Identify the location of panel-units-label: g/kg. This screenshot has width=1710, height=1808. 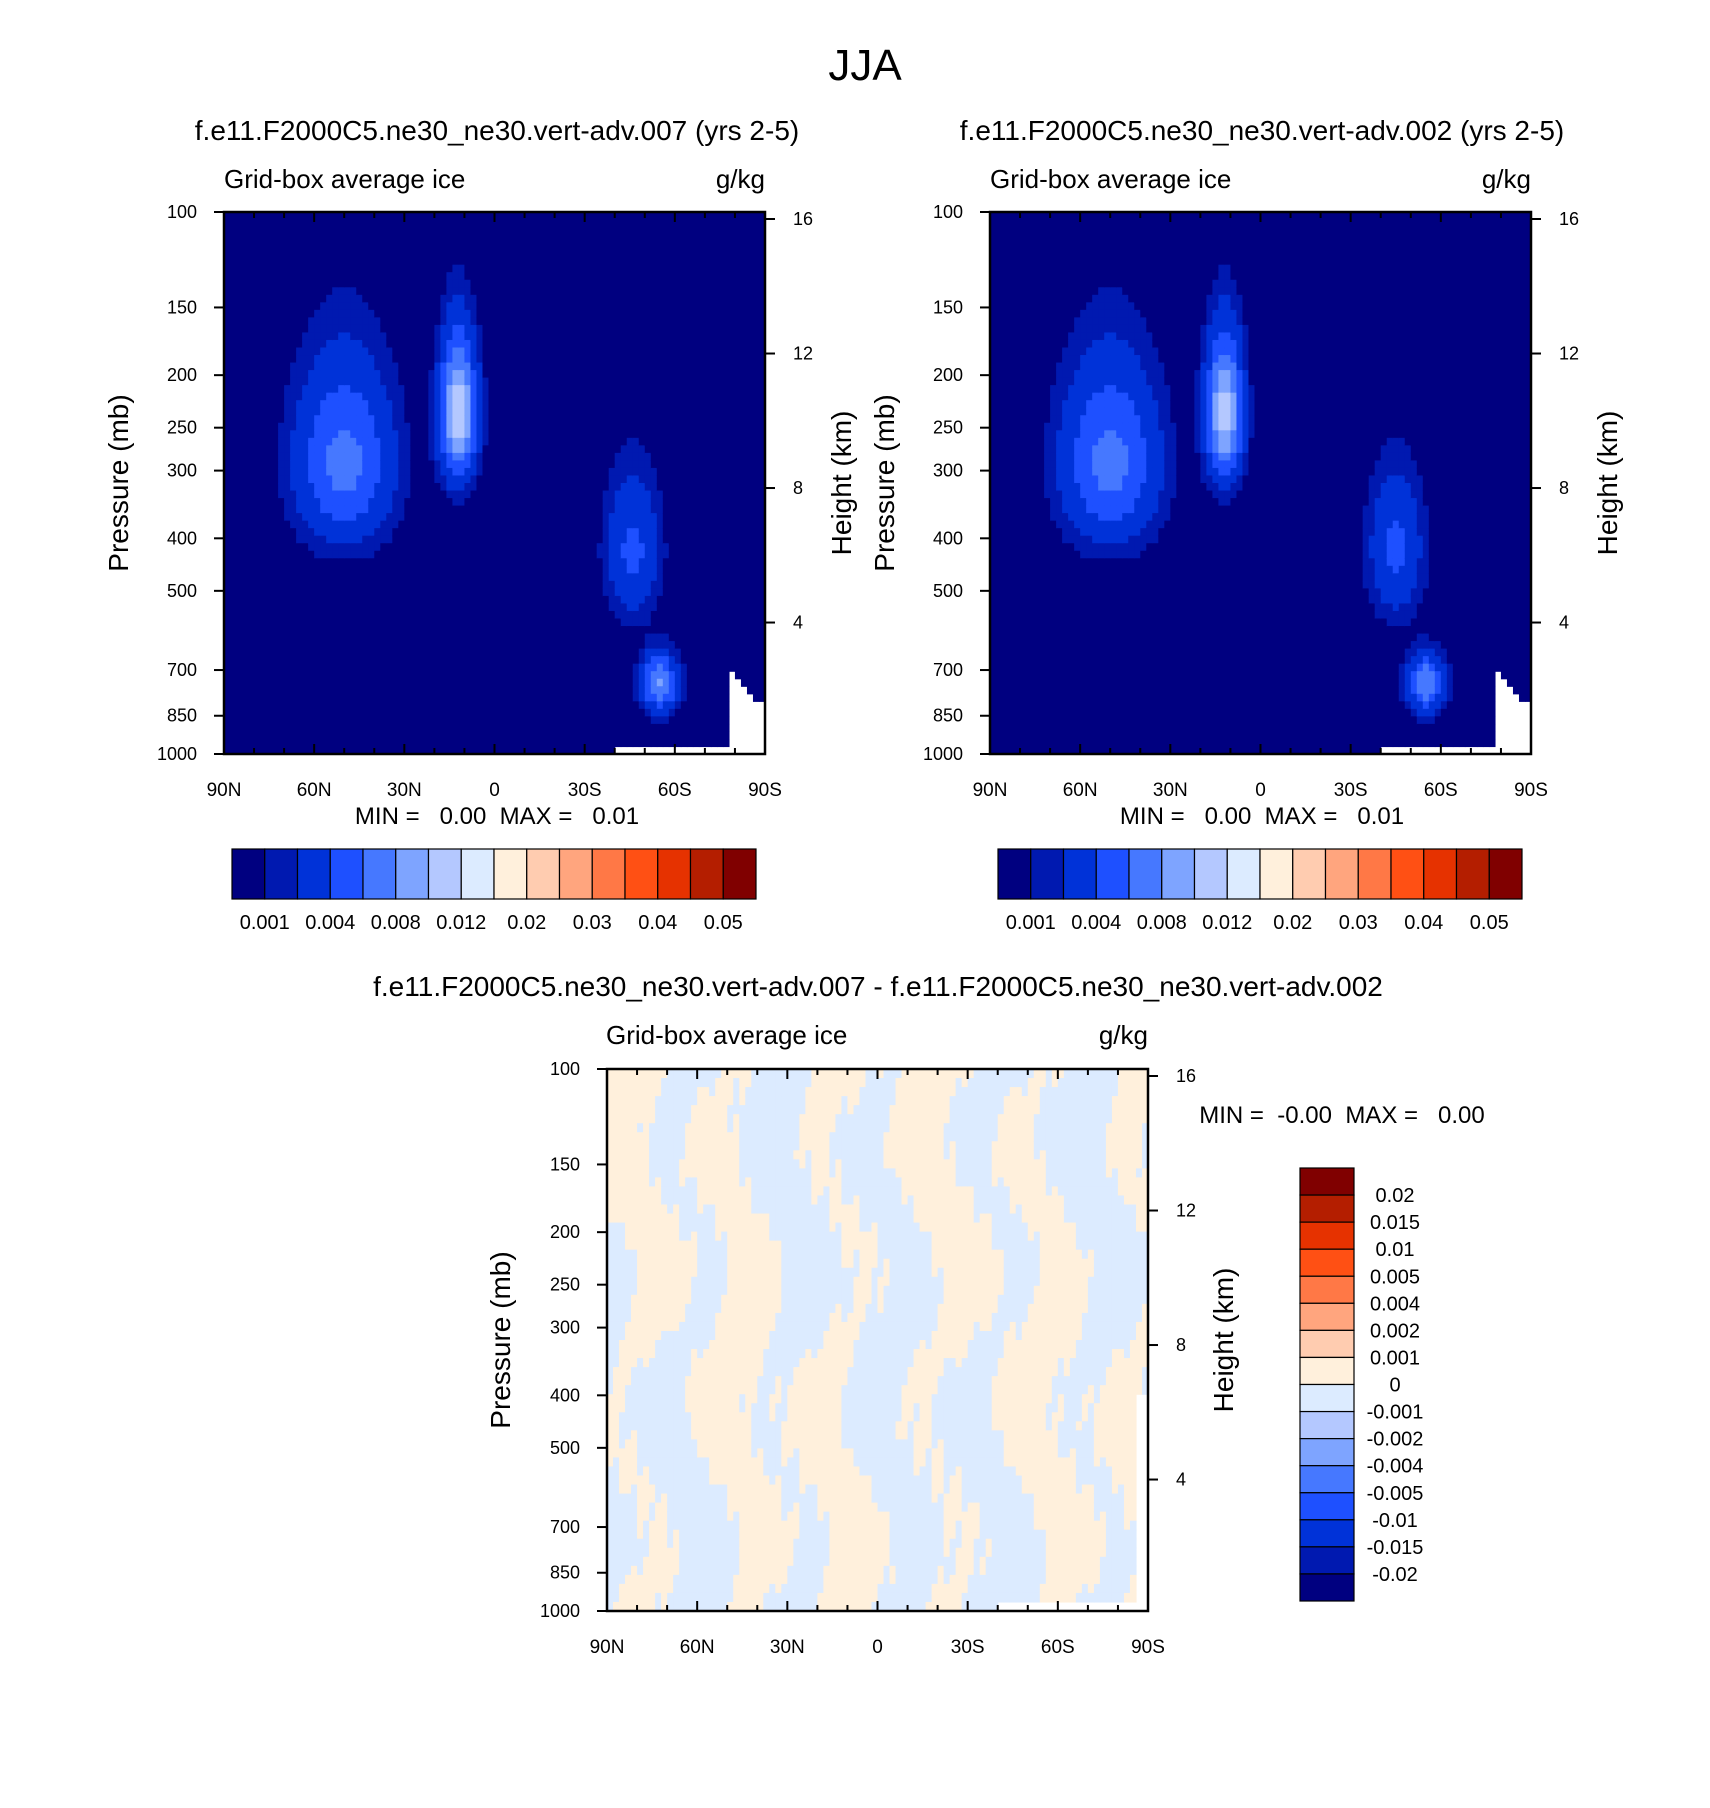
(740, 179).